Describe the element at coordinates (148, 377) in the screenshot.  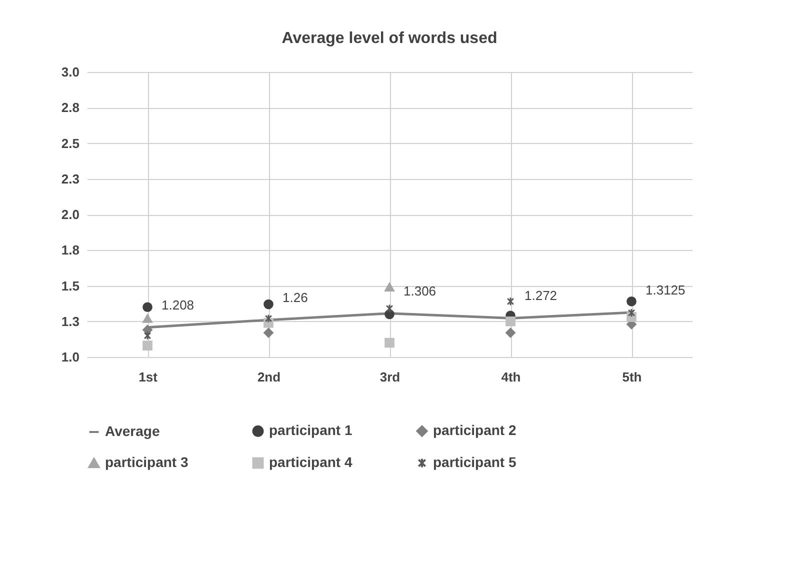
I see `x-tick-label: 1st` at that location.